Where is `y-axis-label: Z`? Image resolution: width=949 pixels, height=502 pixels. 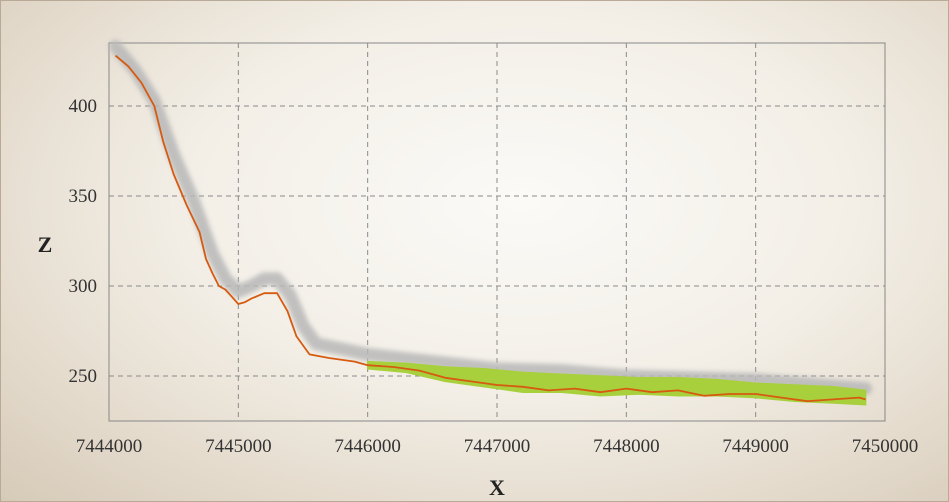
y-axis-label: Z is located at coordinates (45, 244).